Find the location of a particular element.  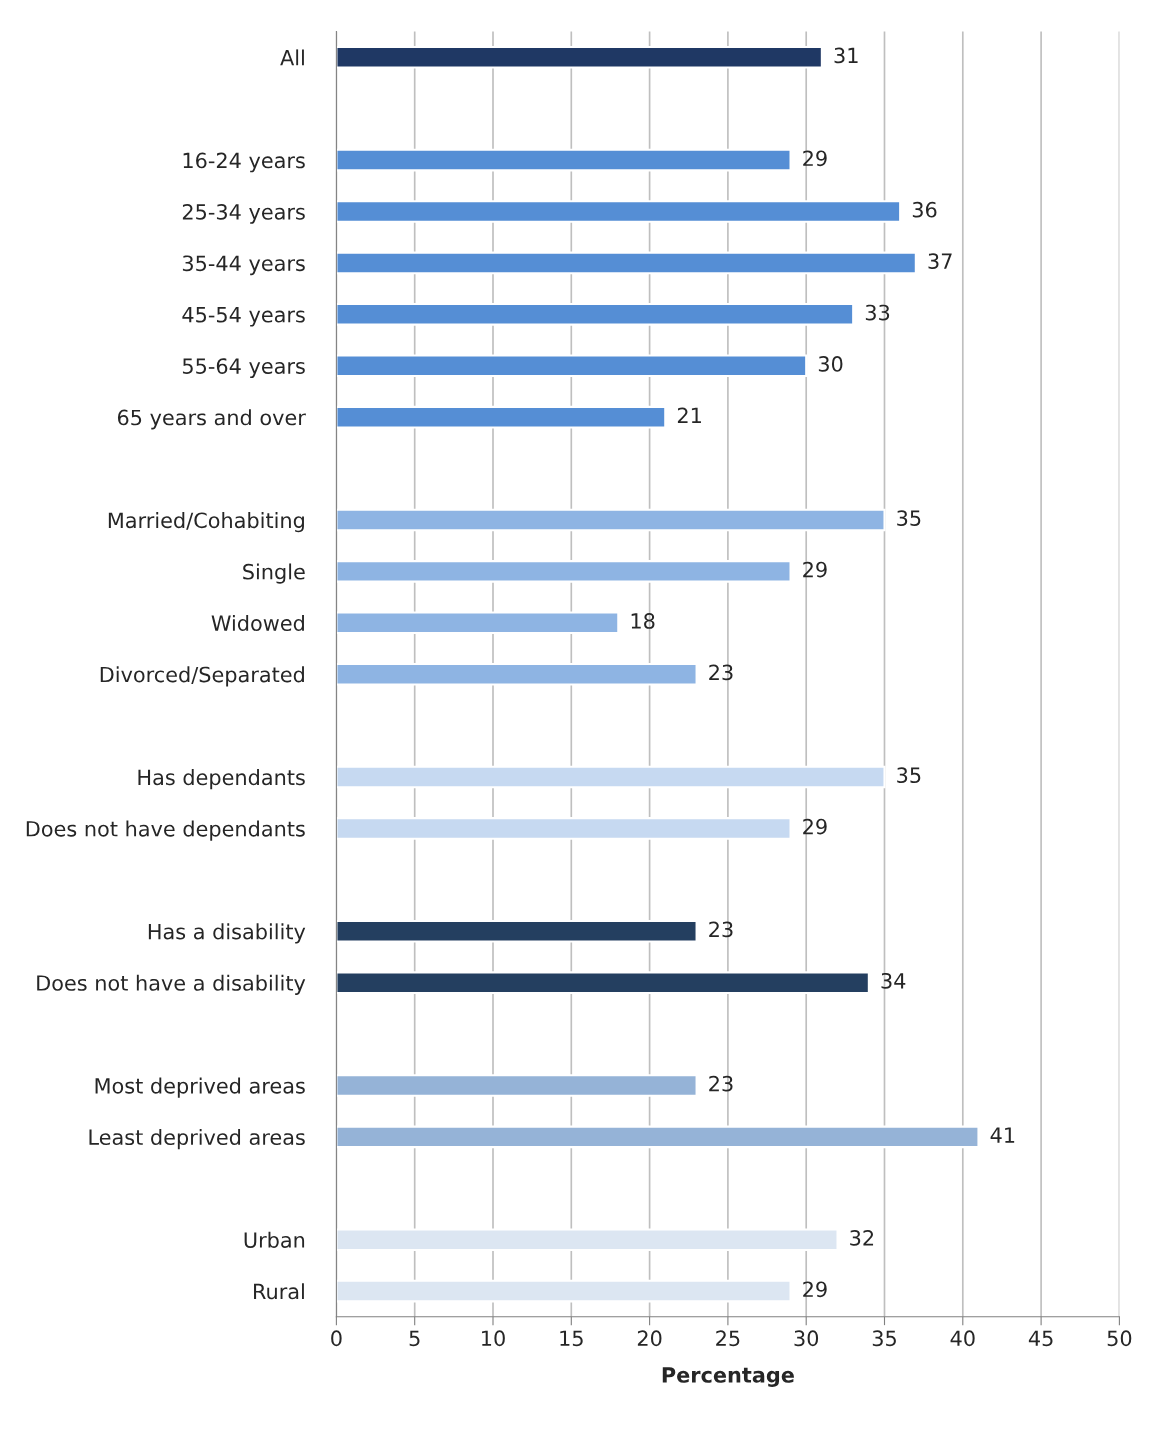

y-tick-label: 45-54 years is located at coordinates (243, 317).